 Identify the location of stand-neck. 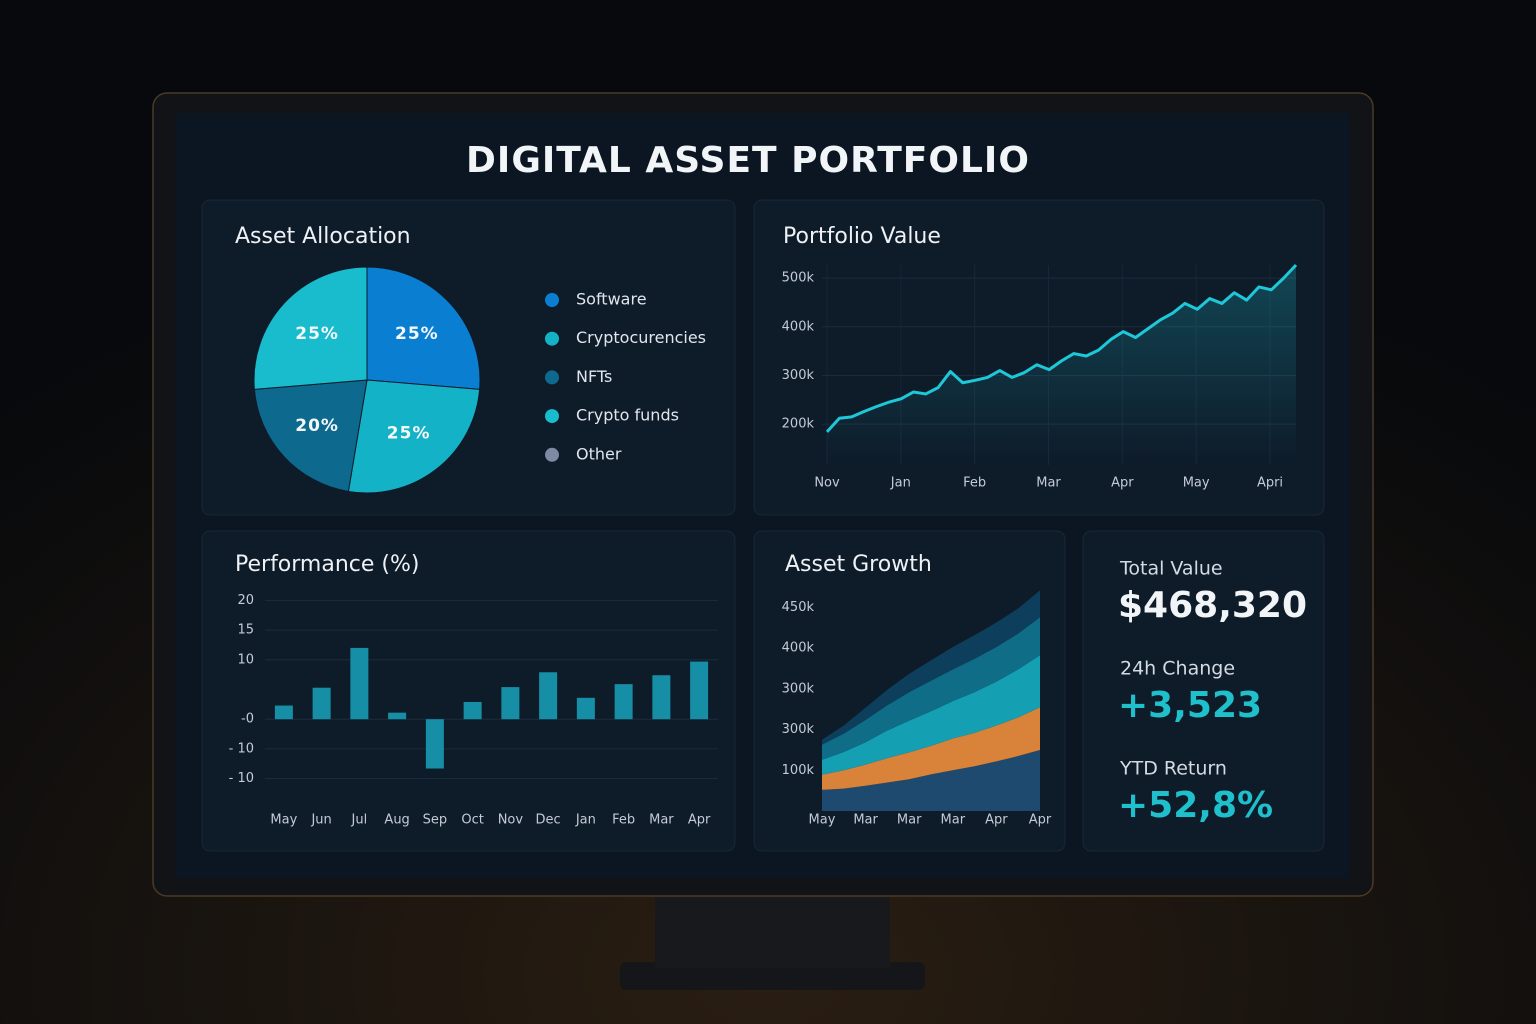
(772, 930).